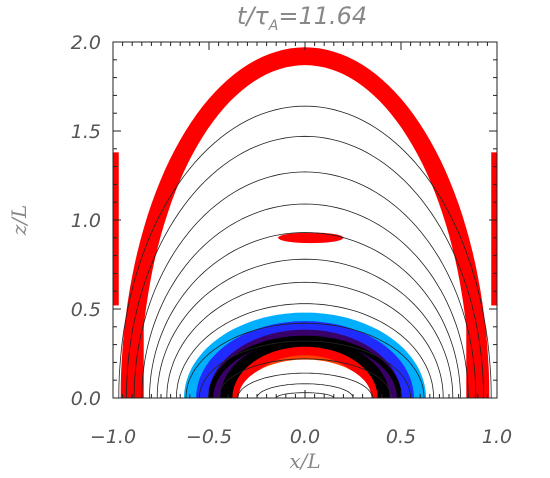 This screenshot has width=550, height=478. I want to click on y-tick-label: 2.0, so click(86, 43).